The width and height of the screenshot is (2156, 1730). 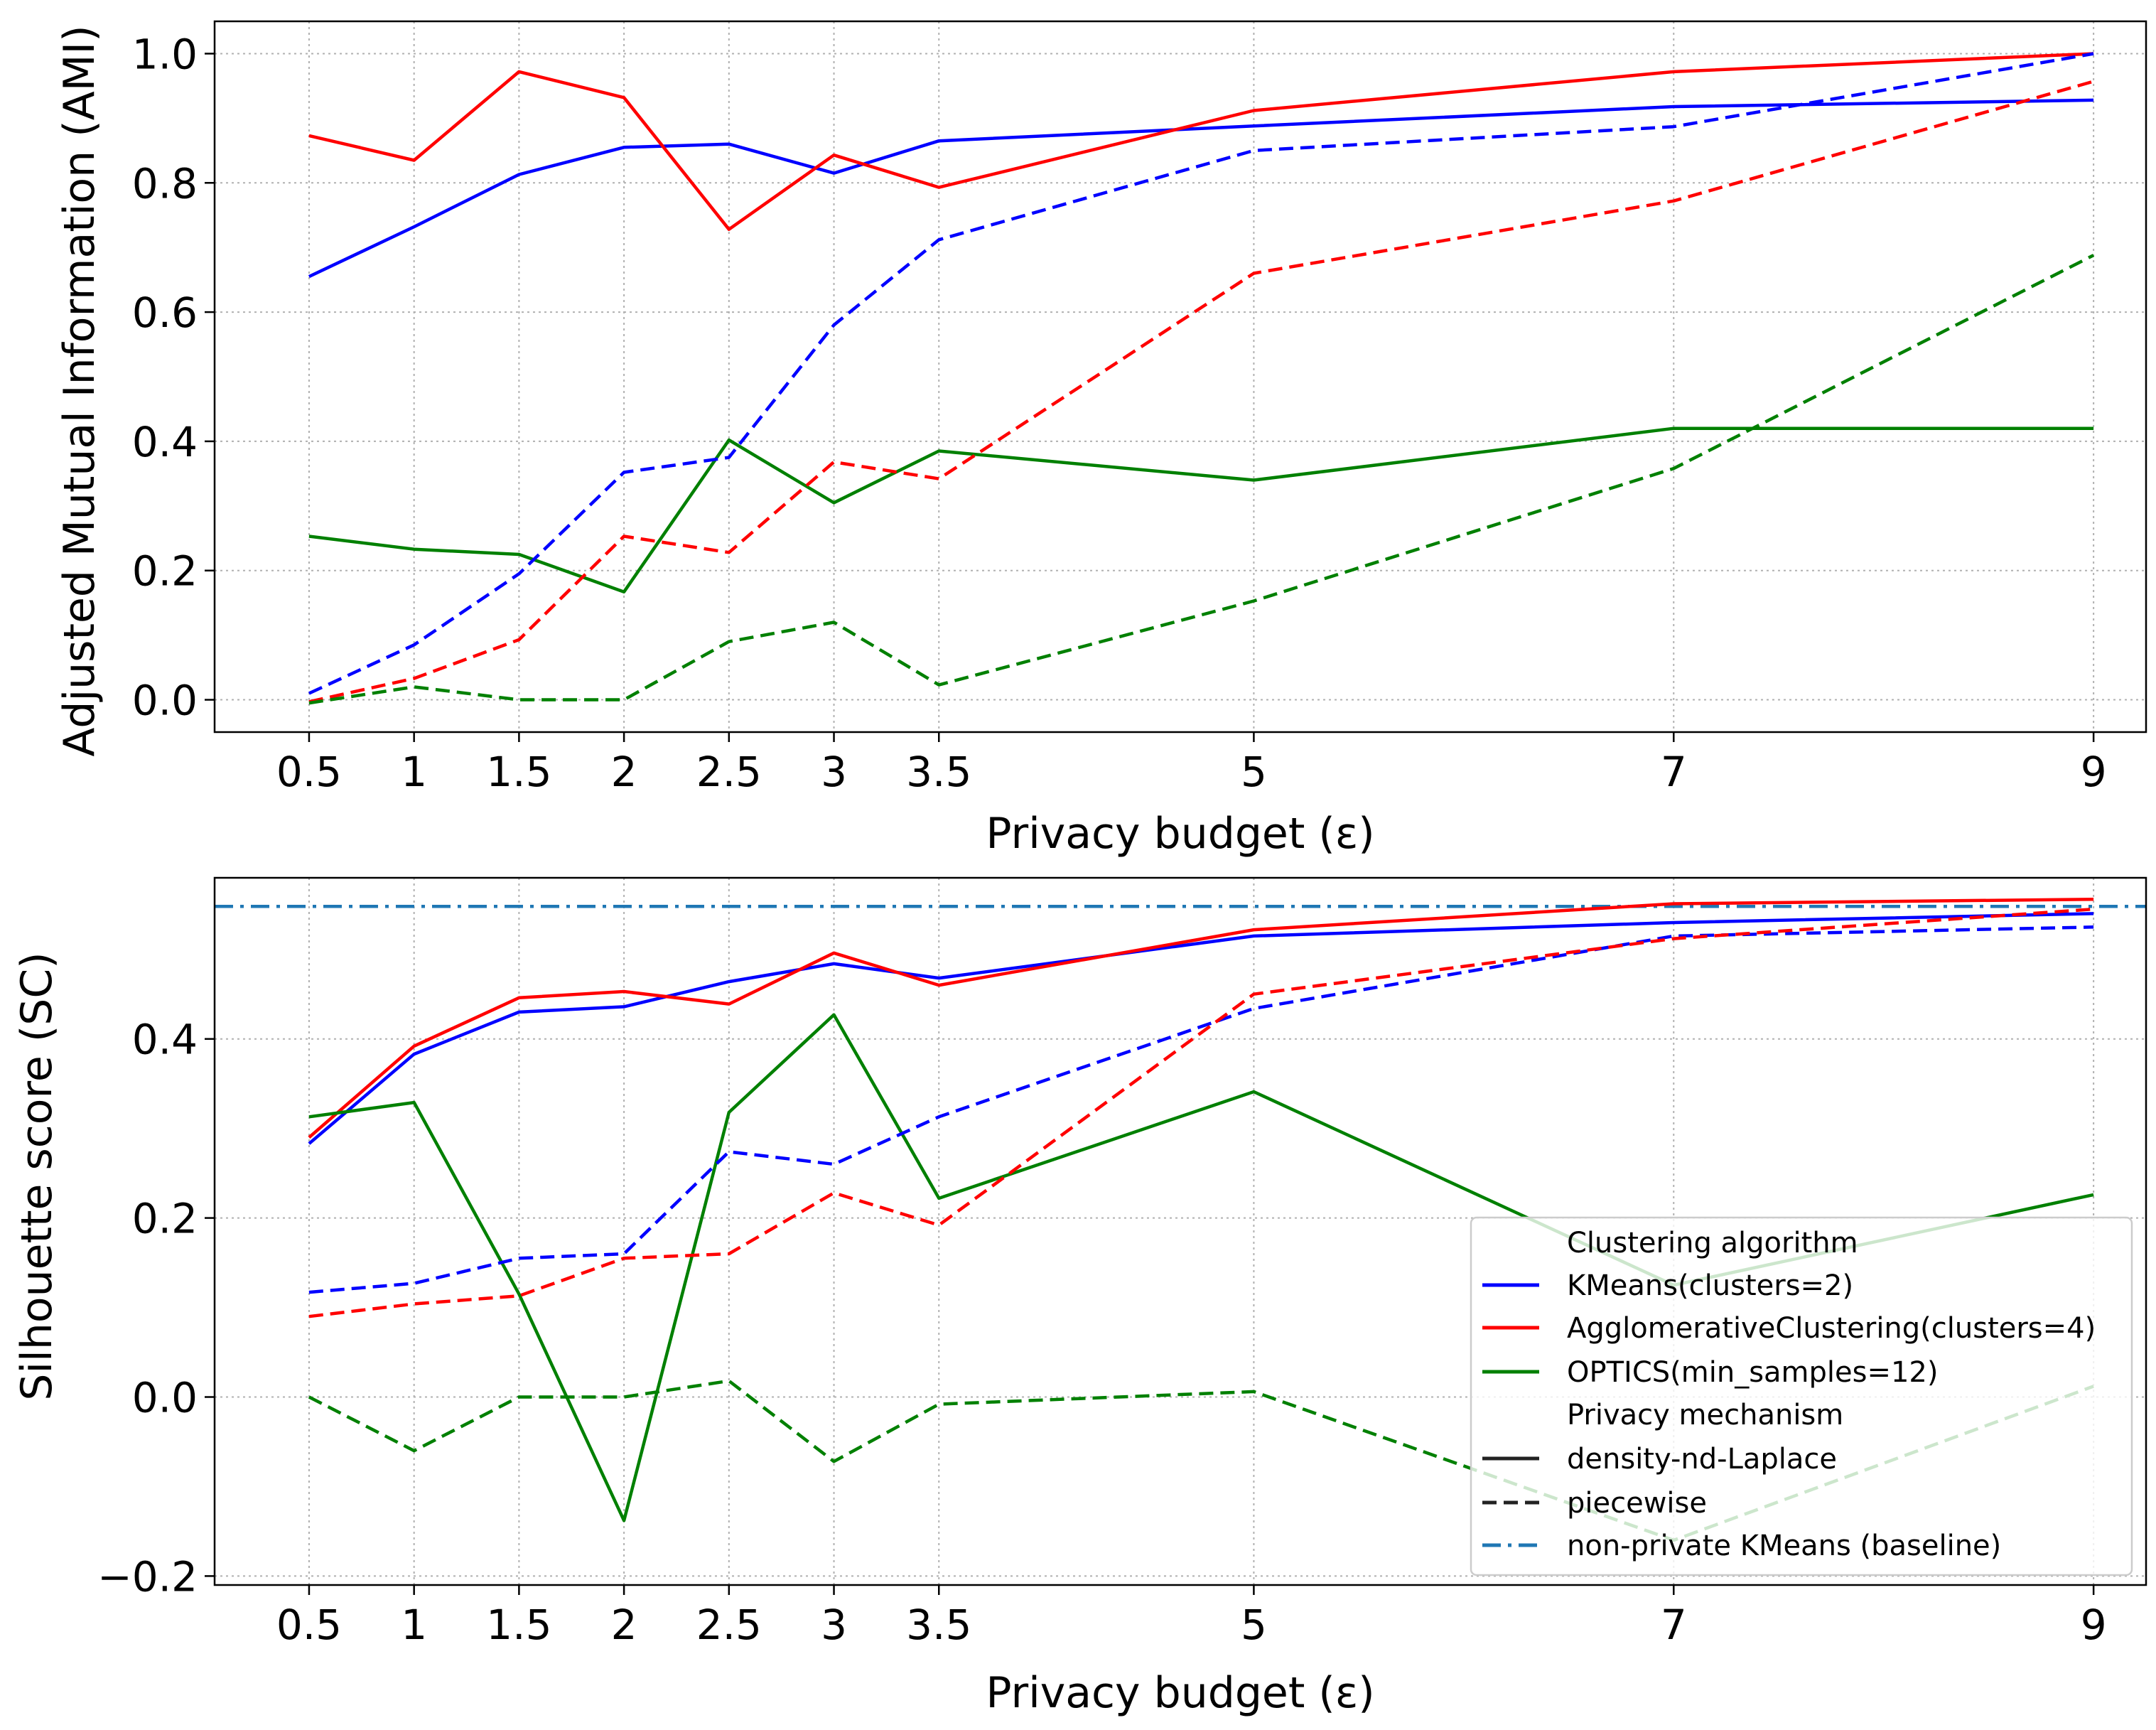 I want to click on legend-entry-agglomerative: AgglomerativeClustering(clusters=4), so click(x=1789, y=1328).